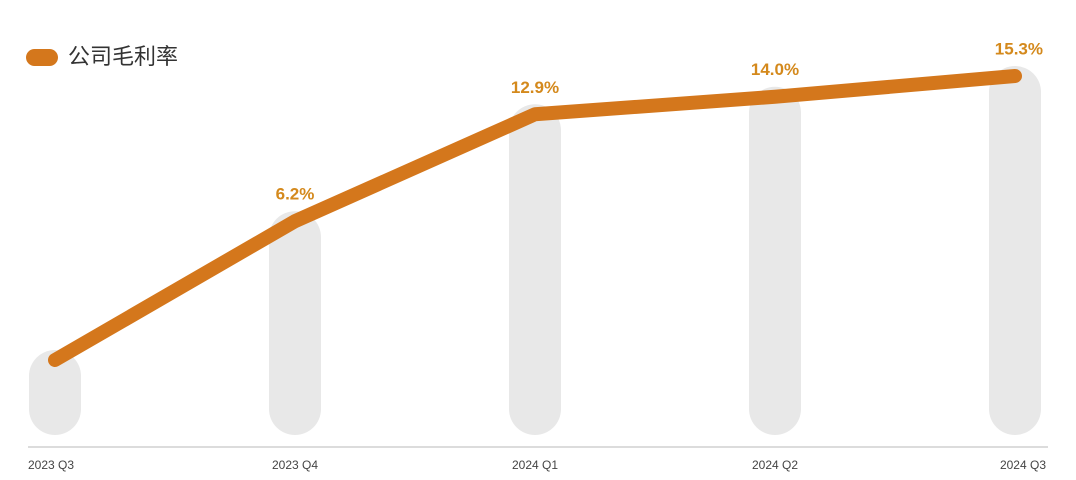 This screenshot has height=480, width=1076. Describe the element at coordinates (535, 465) in the screenshot. I see `x-tick-label: 2024 Q1` at that location.